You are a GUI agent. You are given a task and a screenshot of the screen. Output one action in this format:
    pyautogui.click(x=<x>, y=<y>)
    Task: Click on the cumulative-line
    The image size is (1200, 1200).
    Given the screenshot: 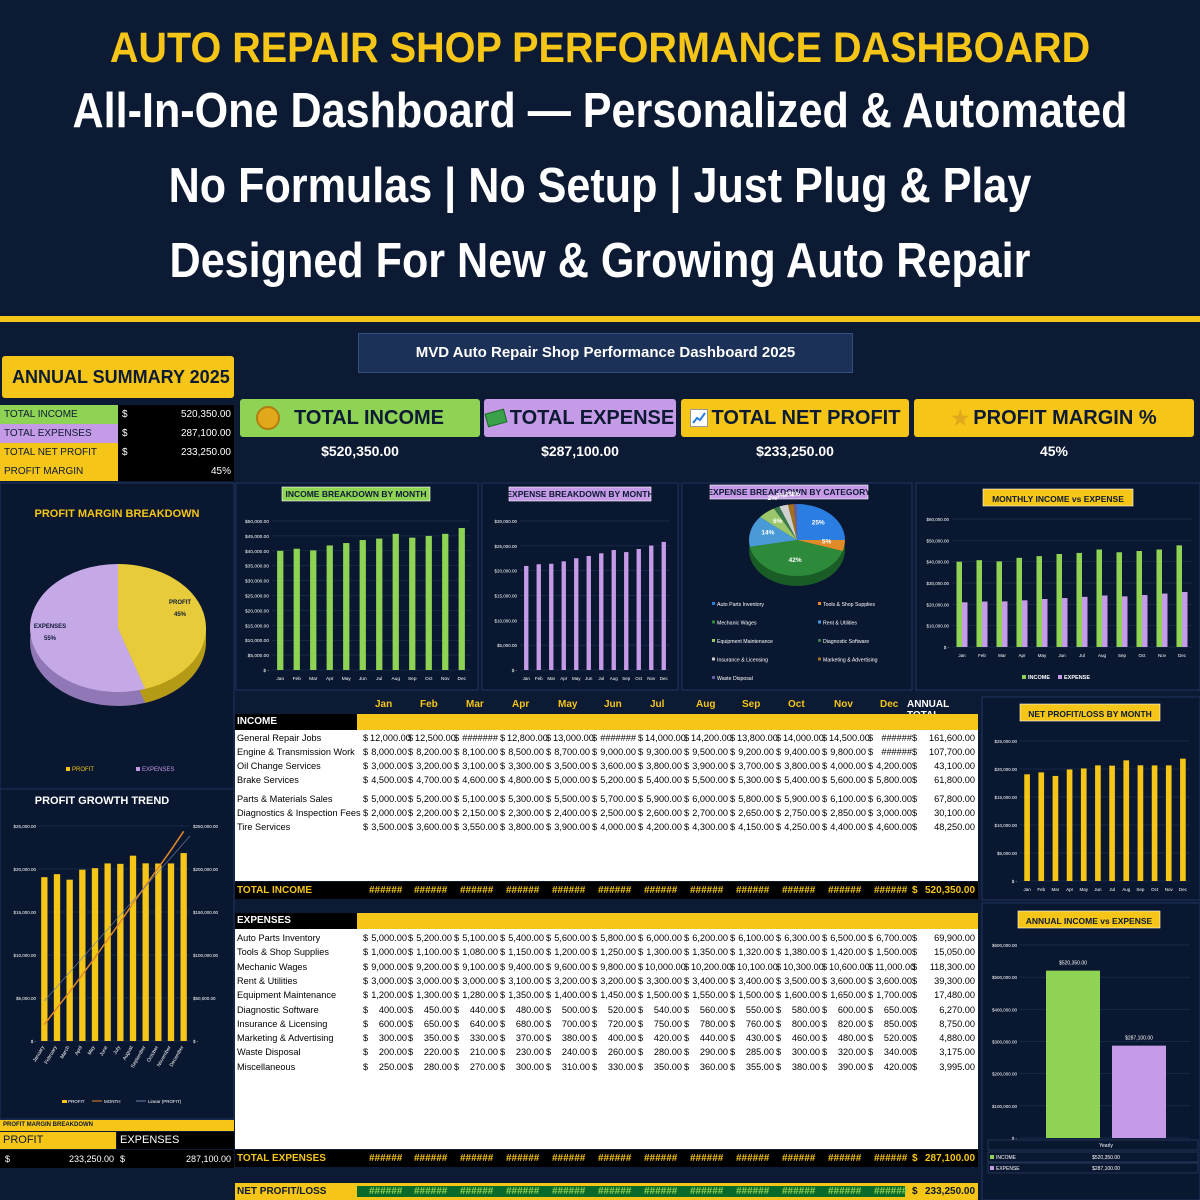 What is the action you would take?
    pyautogui.click(x=114, y=928)
    